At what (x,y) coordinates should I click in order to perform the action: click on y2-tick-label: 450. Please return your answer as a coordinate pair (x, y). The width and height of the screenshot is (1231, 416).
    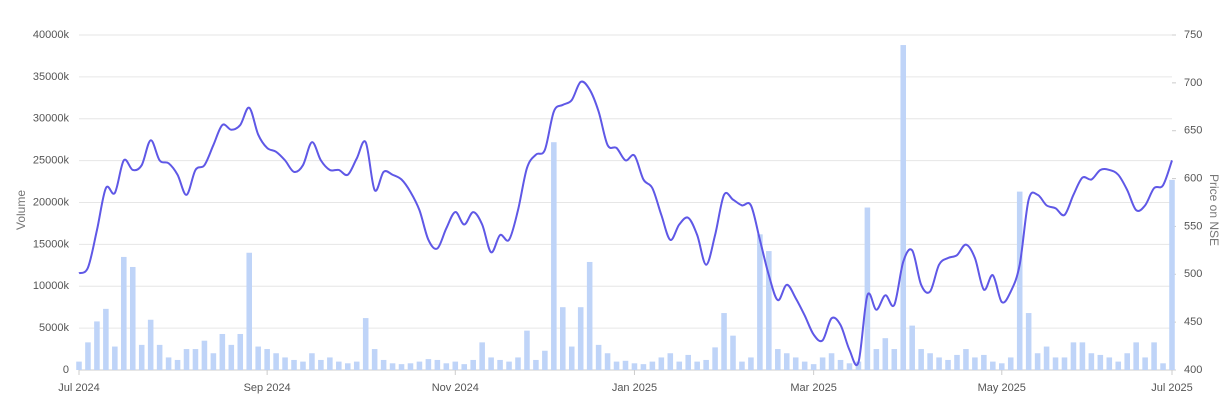
    Looking at the image, I should click on (1193, 322).